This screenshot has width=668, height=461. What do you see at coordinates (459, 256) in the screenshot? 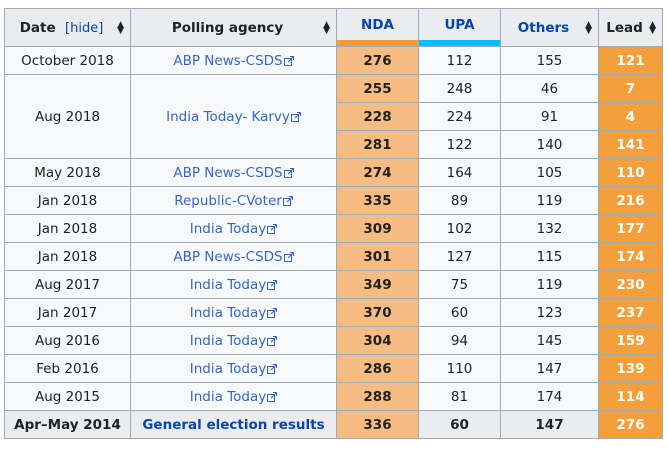
I see `upa-seats: 127` at bounding box center [459, 256].